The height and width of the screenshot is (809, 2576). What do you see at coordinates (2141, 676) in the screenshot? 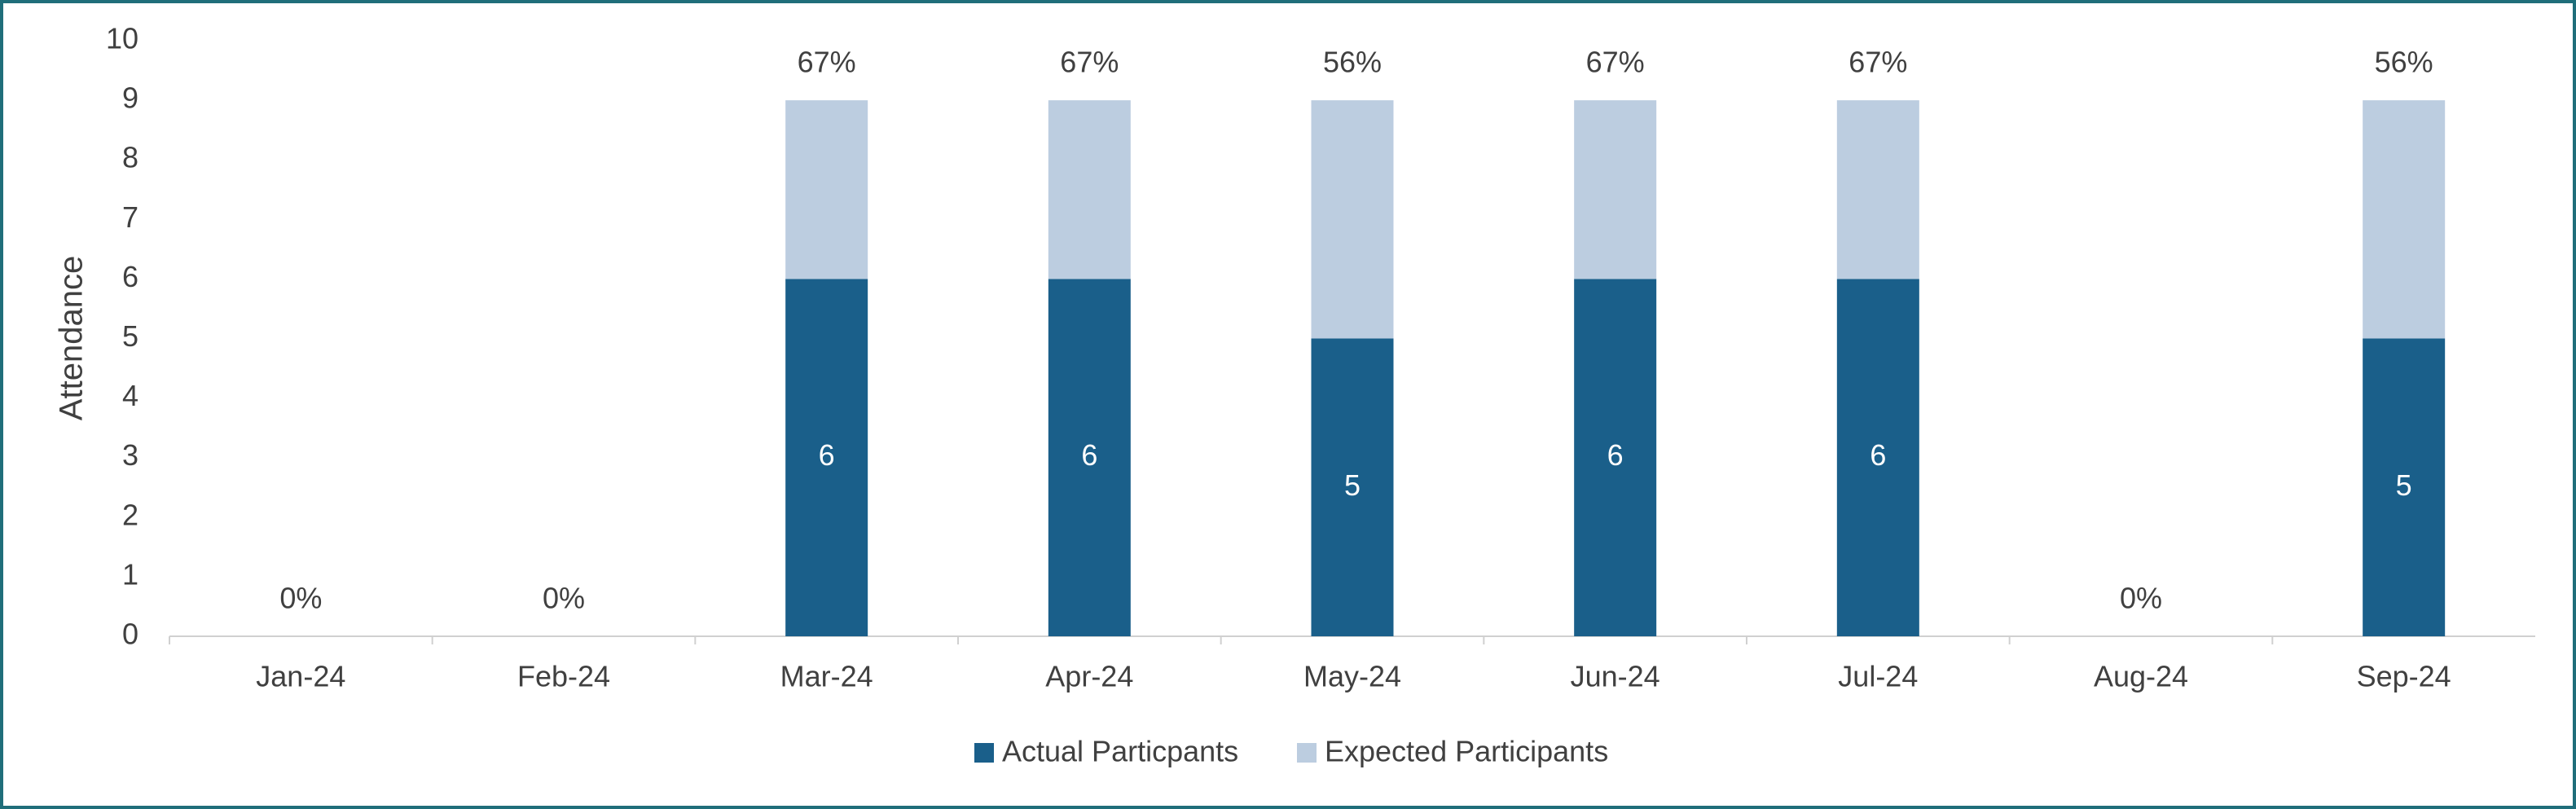
I see `x-tick-label: Aug-24` at bounding box center [2141, 676].